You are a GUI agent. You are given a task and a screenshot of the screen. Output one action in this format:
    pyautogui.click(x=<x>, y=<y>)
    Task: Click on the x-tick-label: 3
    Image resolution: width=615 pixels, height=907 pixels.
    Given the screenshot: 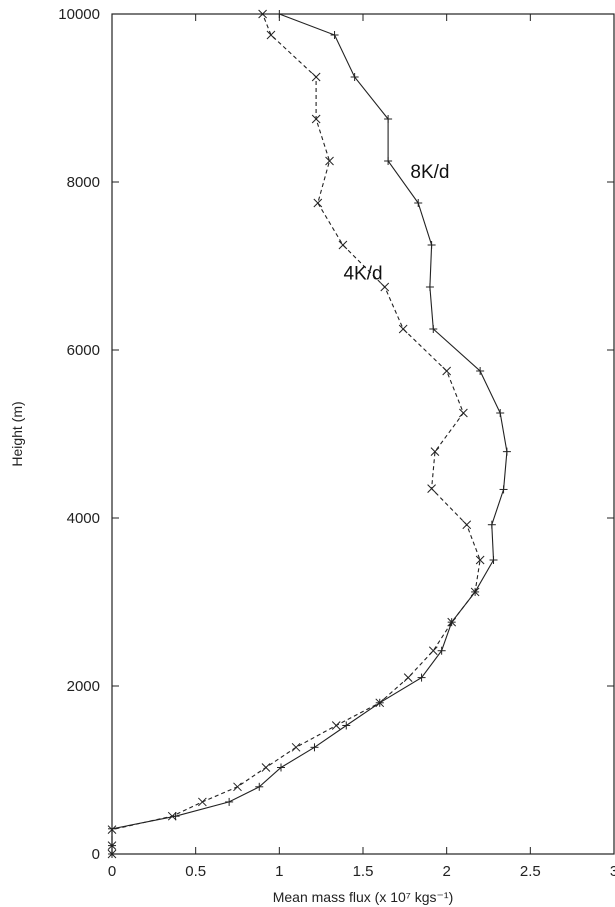 What is the action you would take?
    pyautogui.click(x=612, y=871)
    